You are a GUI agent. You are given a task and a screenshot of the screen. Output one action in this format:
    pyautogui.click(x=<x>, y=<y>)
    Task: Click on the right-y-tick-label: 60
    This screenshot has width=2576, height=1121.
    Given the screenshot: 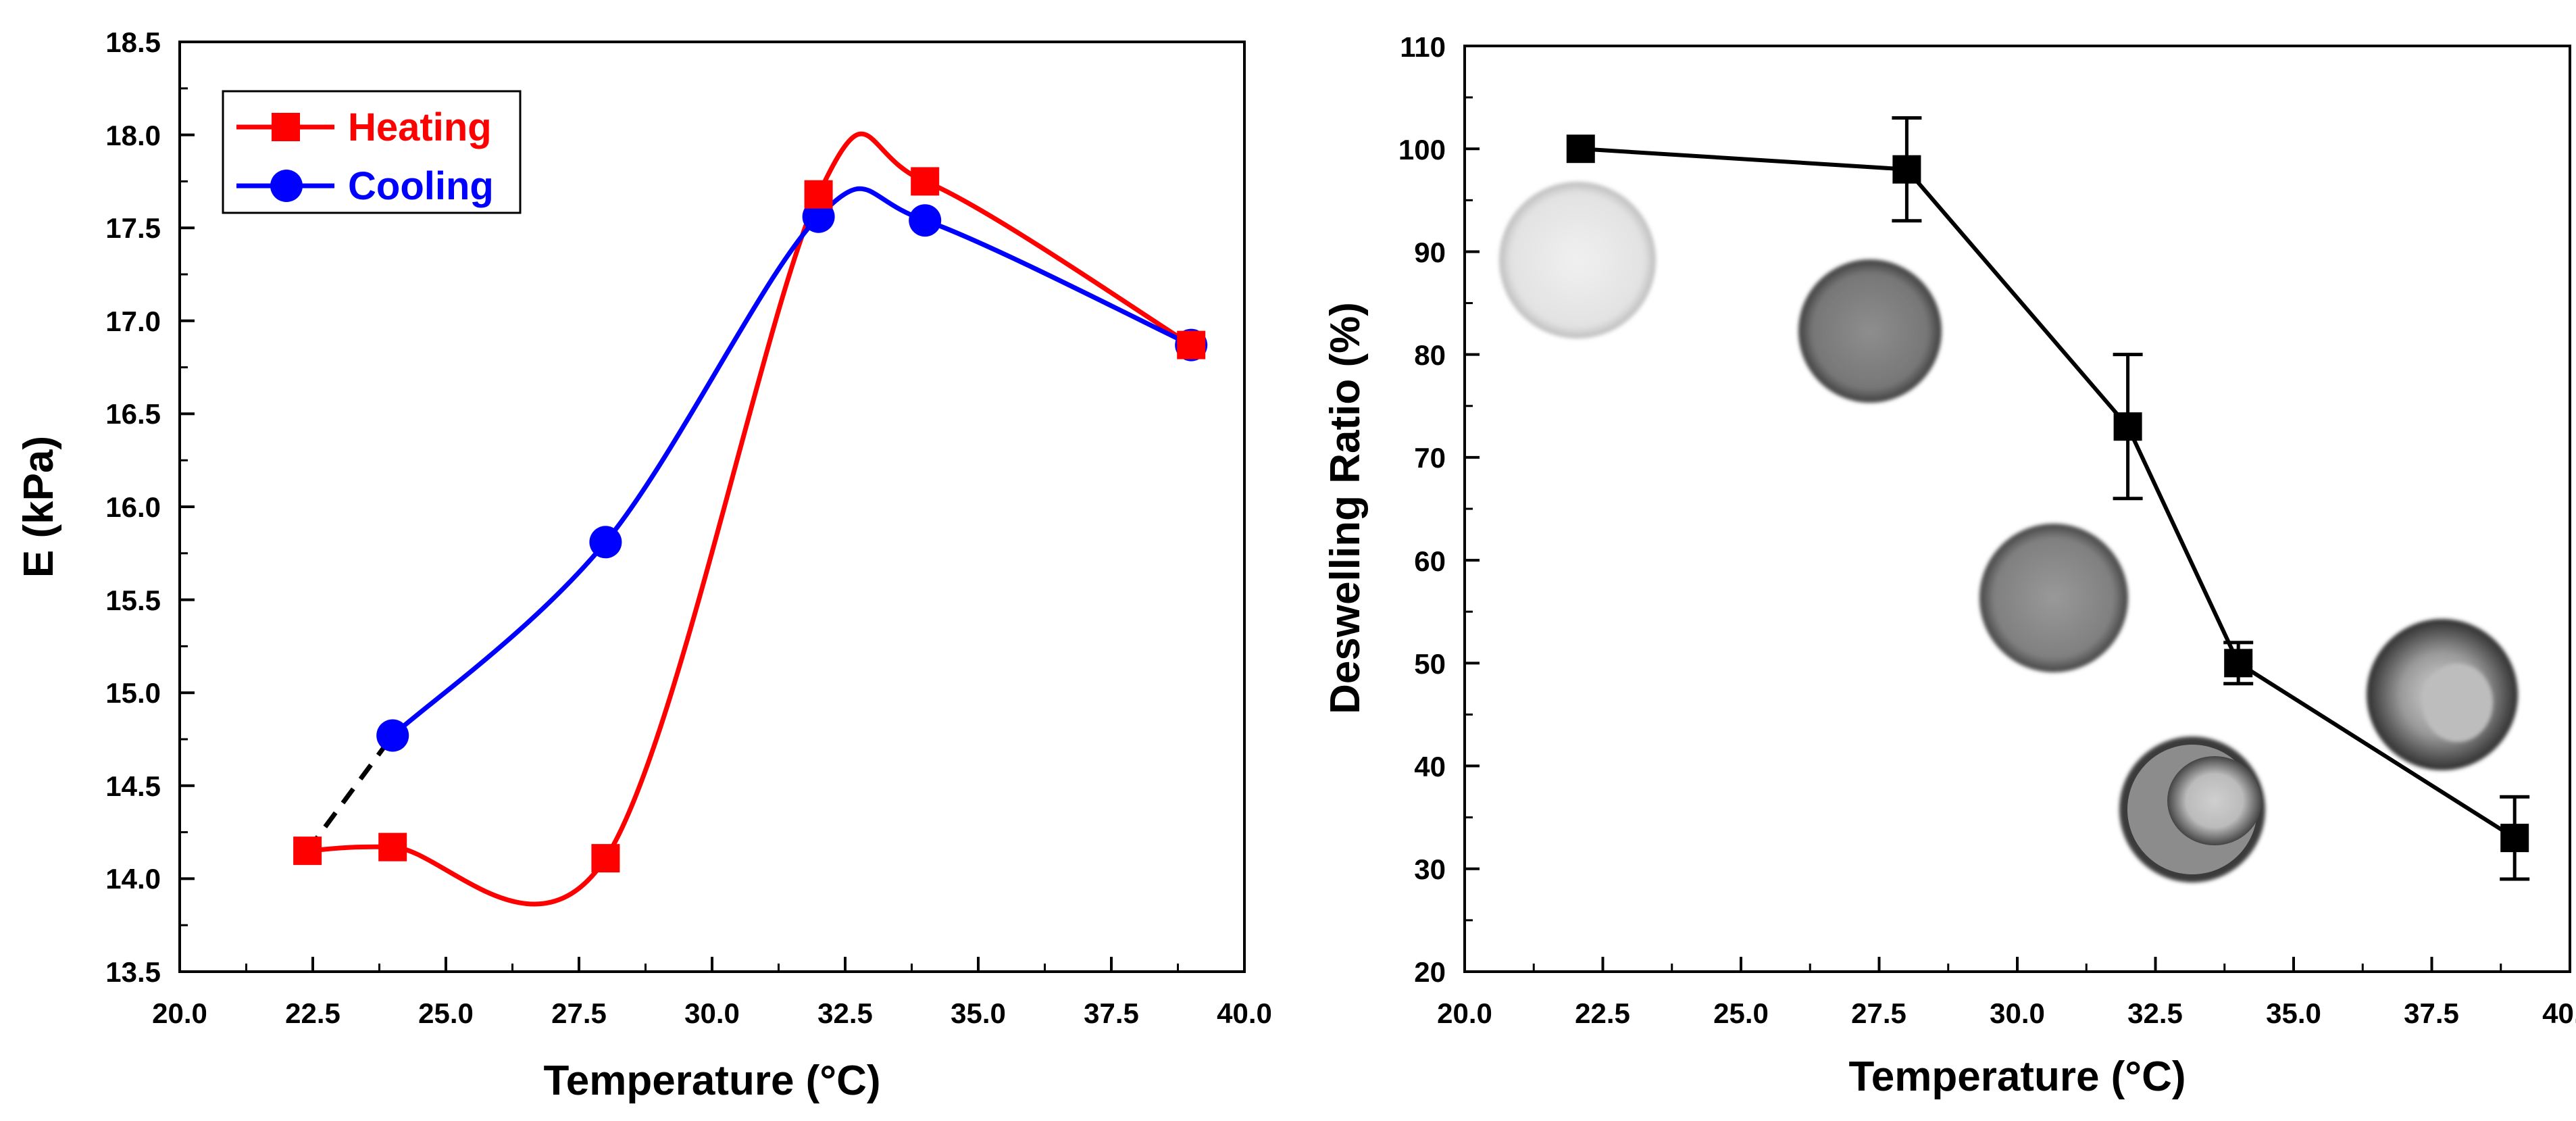 What is the action you would take?
    pyautogui.click(x=1430, y=561)
    